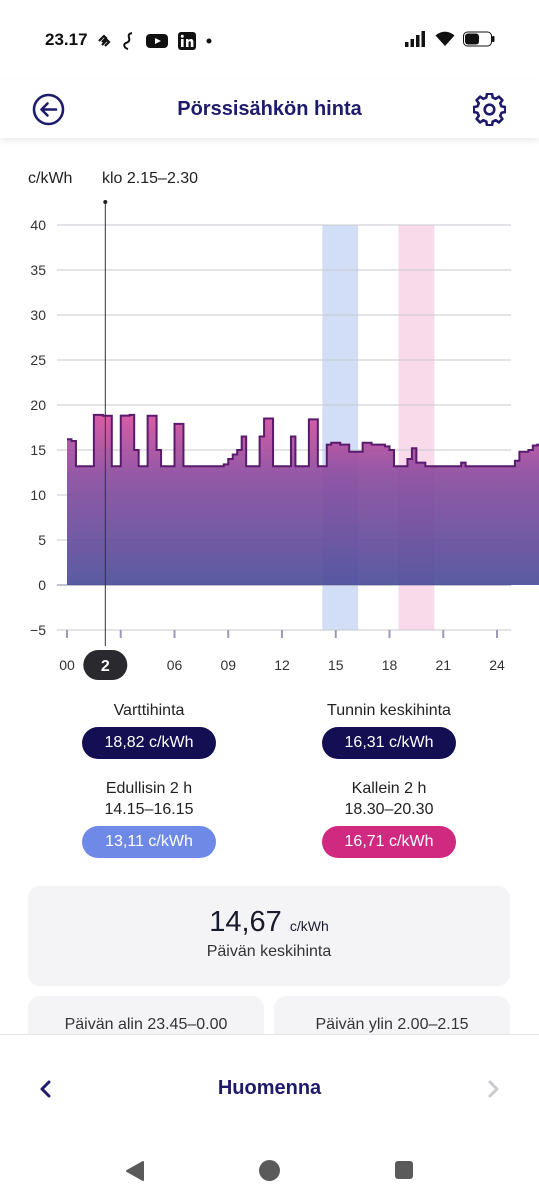  I want to click on x-tick-label: 18, so click(390, 665).